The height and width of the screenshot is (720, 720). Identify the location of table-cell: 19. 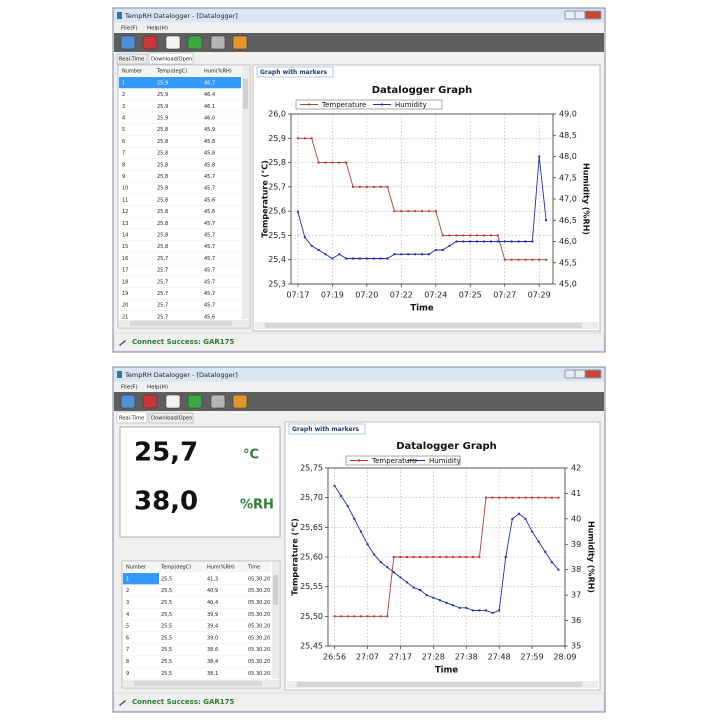
(125, 294).